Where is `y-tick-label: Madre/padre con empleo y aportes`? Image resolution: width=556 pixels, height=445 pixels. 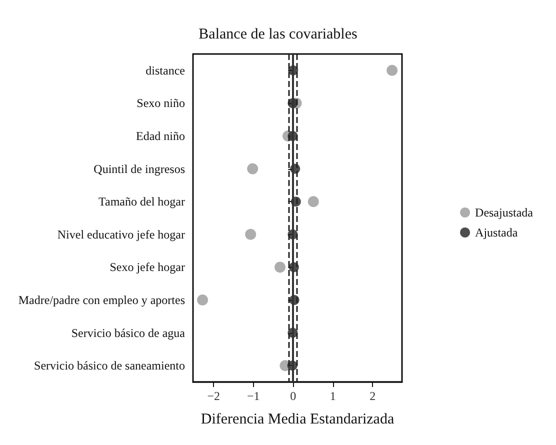 y-tick-label: Madre/padre con empleo y aportes is located at coordinates (102, 300).